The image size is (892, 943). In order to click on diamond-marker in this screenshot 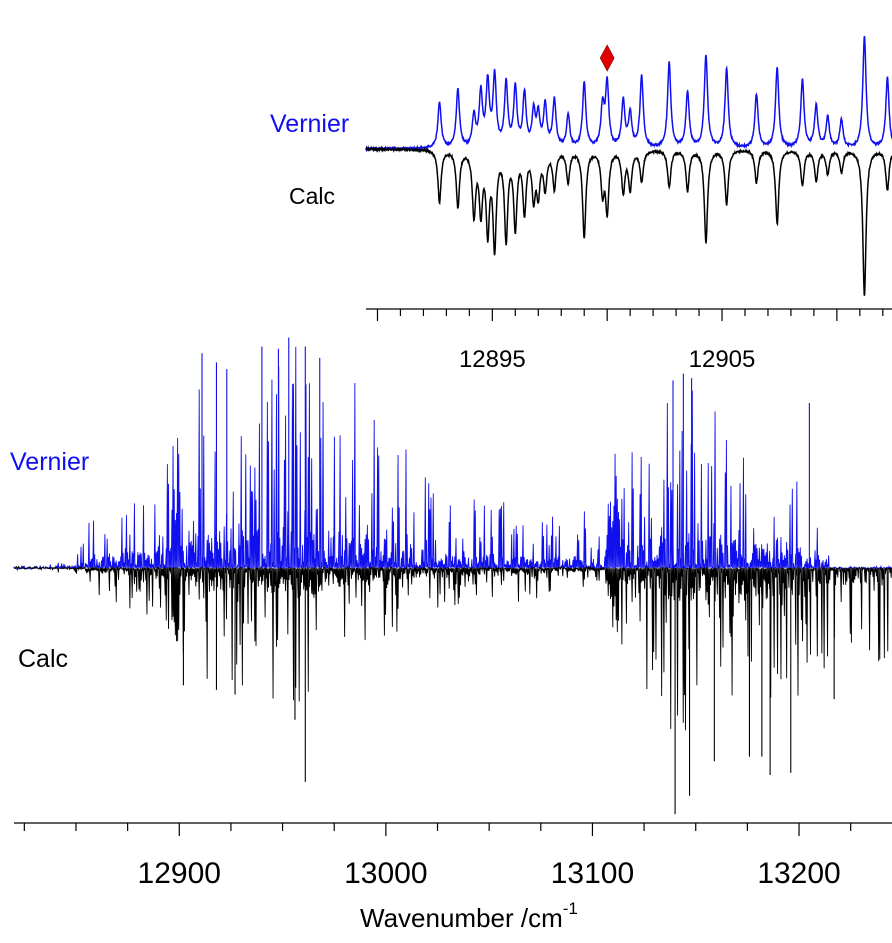, I will do `click(607, 58)`.